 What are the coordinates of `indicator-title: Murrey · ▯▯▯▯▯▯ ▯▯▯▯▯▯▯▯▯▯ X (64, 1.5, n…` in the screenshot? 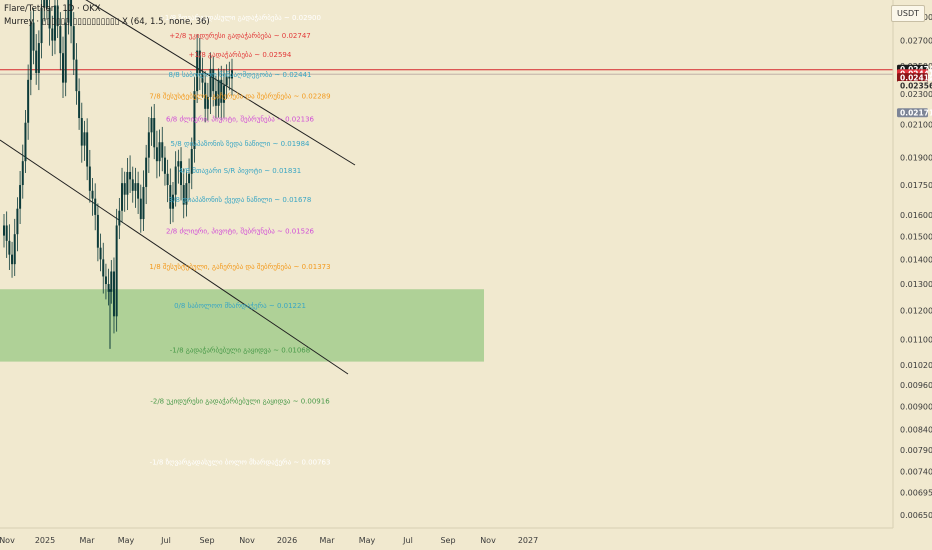 It's located at (107, 22).